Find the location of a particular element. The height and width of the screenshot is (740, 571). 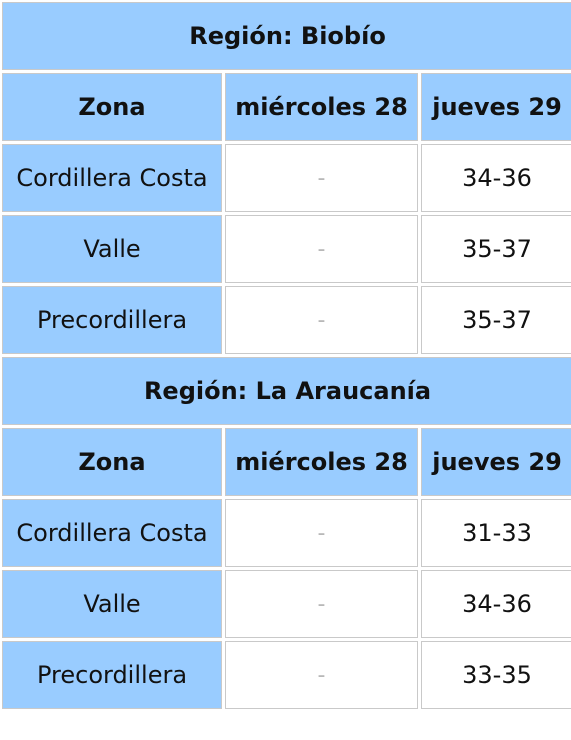

jueves-value: 33-35 is located at coordinates (496, 675).